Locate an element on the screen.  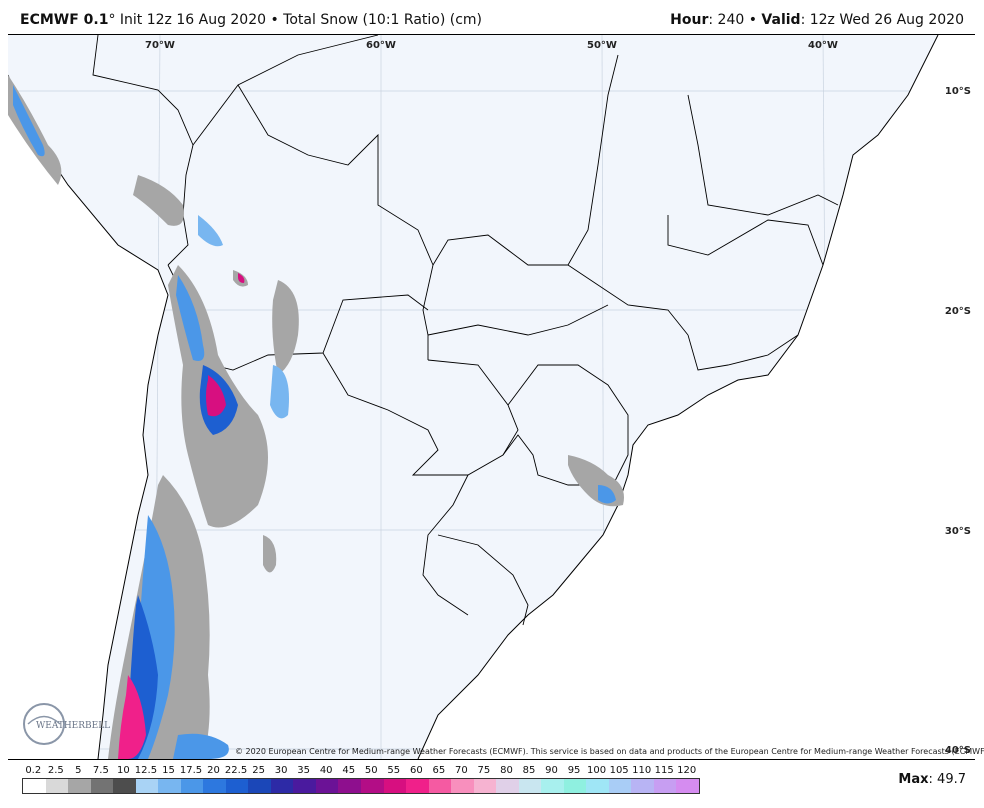
colorbar-tick-label: 75 is located at coordinates (484, 770).